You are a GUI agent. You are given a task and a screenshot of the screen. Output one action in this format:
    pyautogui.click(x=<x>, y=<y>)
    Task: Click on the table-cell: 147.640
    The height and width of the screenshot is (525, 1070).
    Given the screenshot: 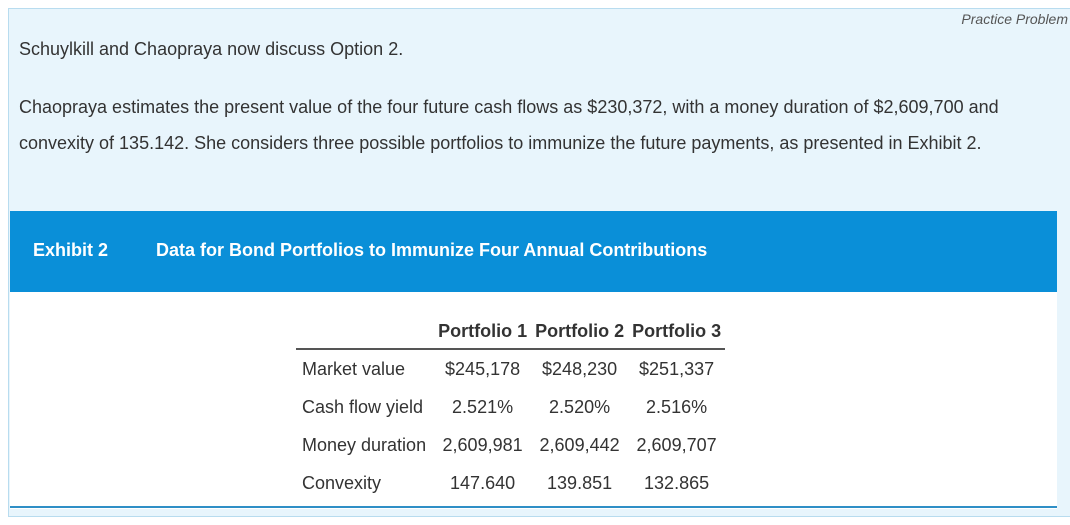 What is the action you would take?
    pyautogui.click(x=483, y=482)
    